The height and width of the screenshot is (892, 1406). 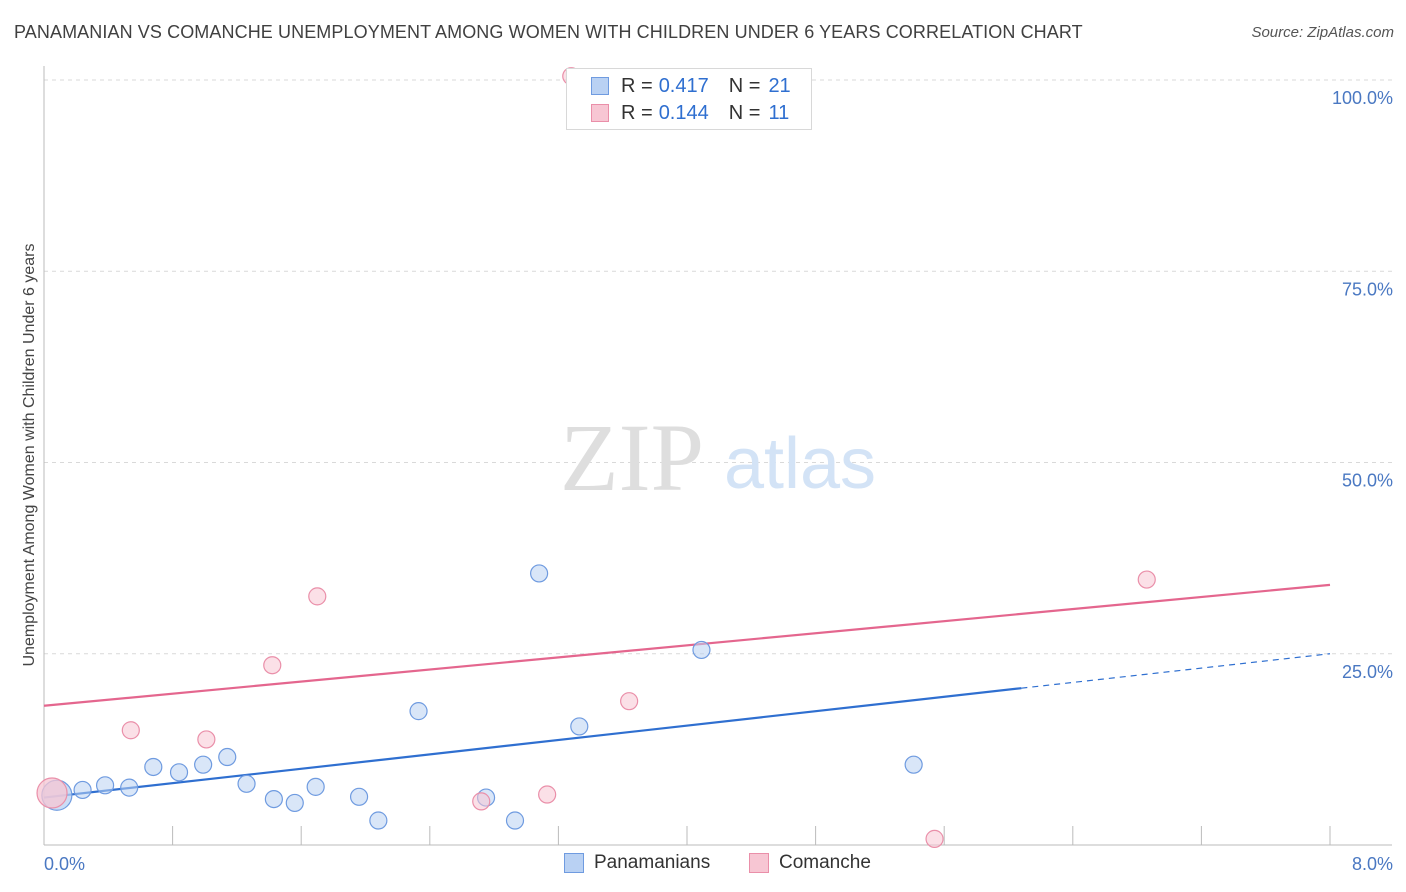 I want to click on trend-line-comanche, so click(x=687, y=645).